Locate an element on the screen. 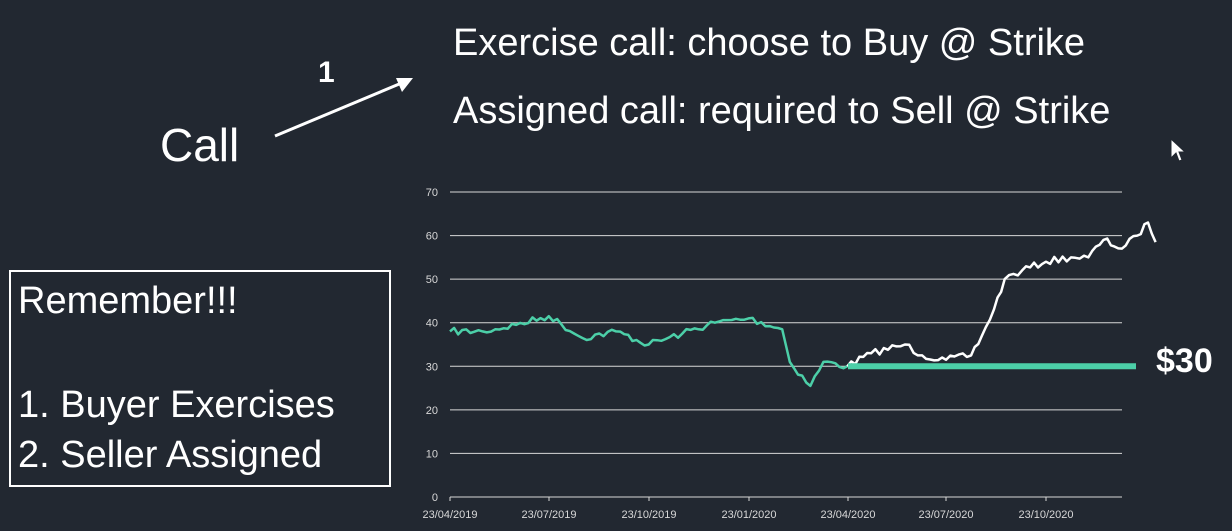  strike-price-label: $30 is located at coordinates (1184, 361).